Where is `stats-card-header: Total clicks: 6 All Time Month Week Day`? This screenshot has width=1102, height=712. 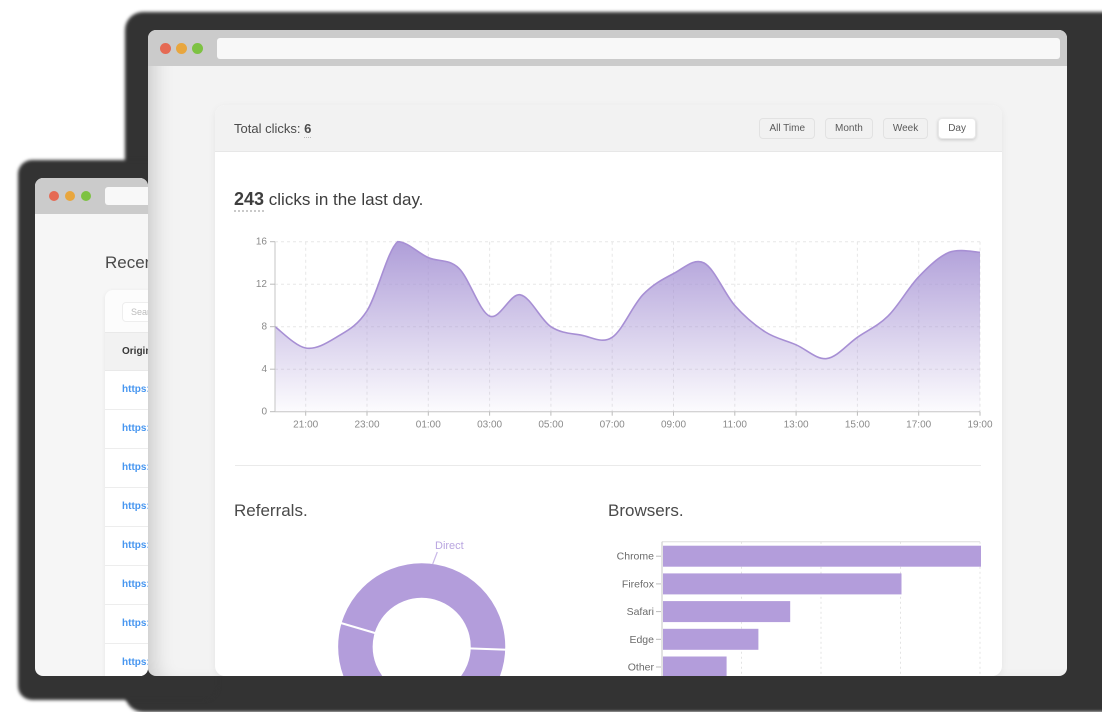
stats-card-header: Total clicks: 6 All Time Month Week Day is located at coordinates (608, 128).